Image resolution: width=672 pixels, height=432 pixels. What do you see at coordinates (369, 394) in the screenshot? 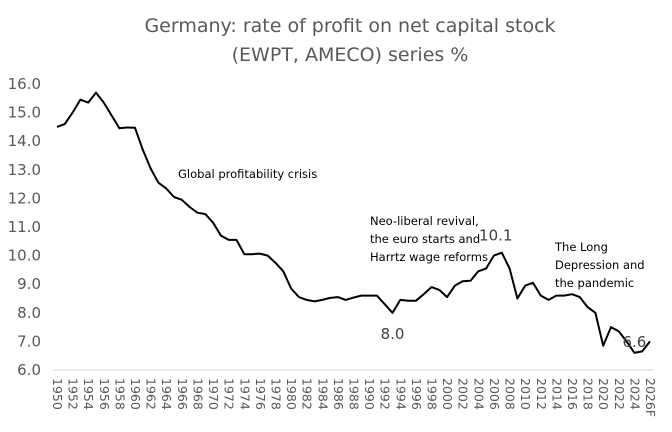
I see `x-tick-label: 1990` at bounding box center [369, 394].